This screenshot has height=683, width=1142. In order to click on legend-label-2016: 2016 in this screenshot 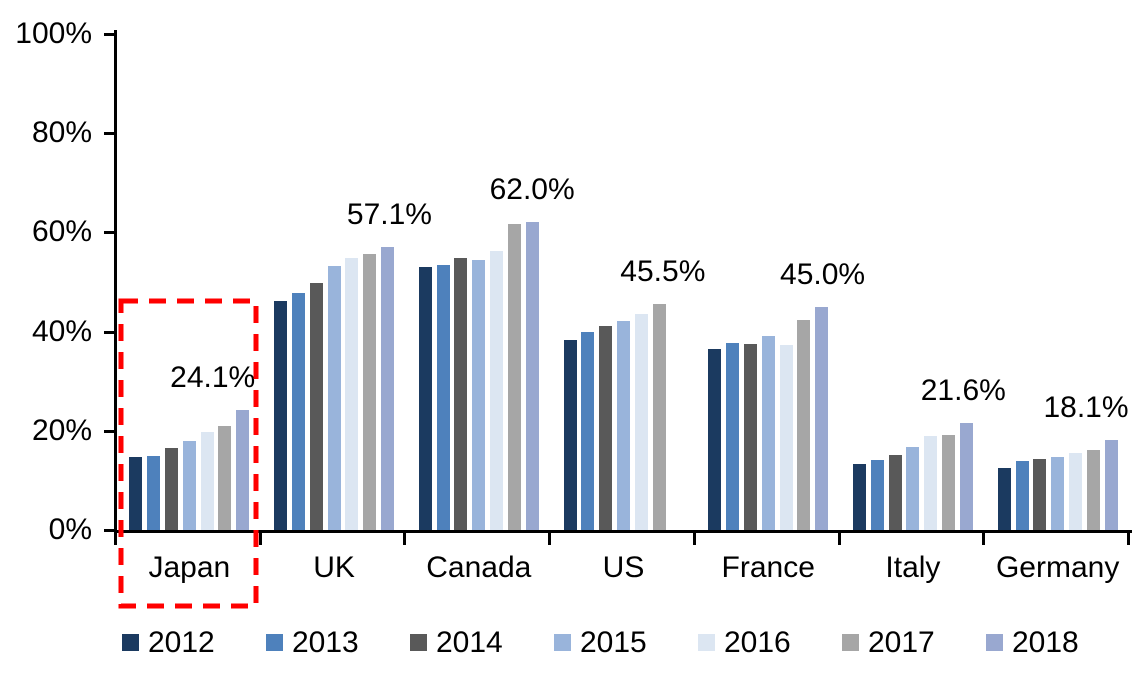, I will do `click(757, 642)`.